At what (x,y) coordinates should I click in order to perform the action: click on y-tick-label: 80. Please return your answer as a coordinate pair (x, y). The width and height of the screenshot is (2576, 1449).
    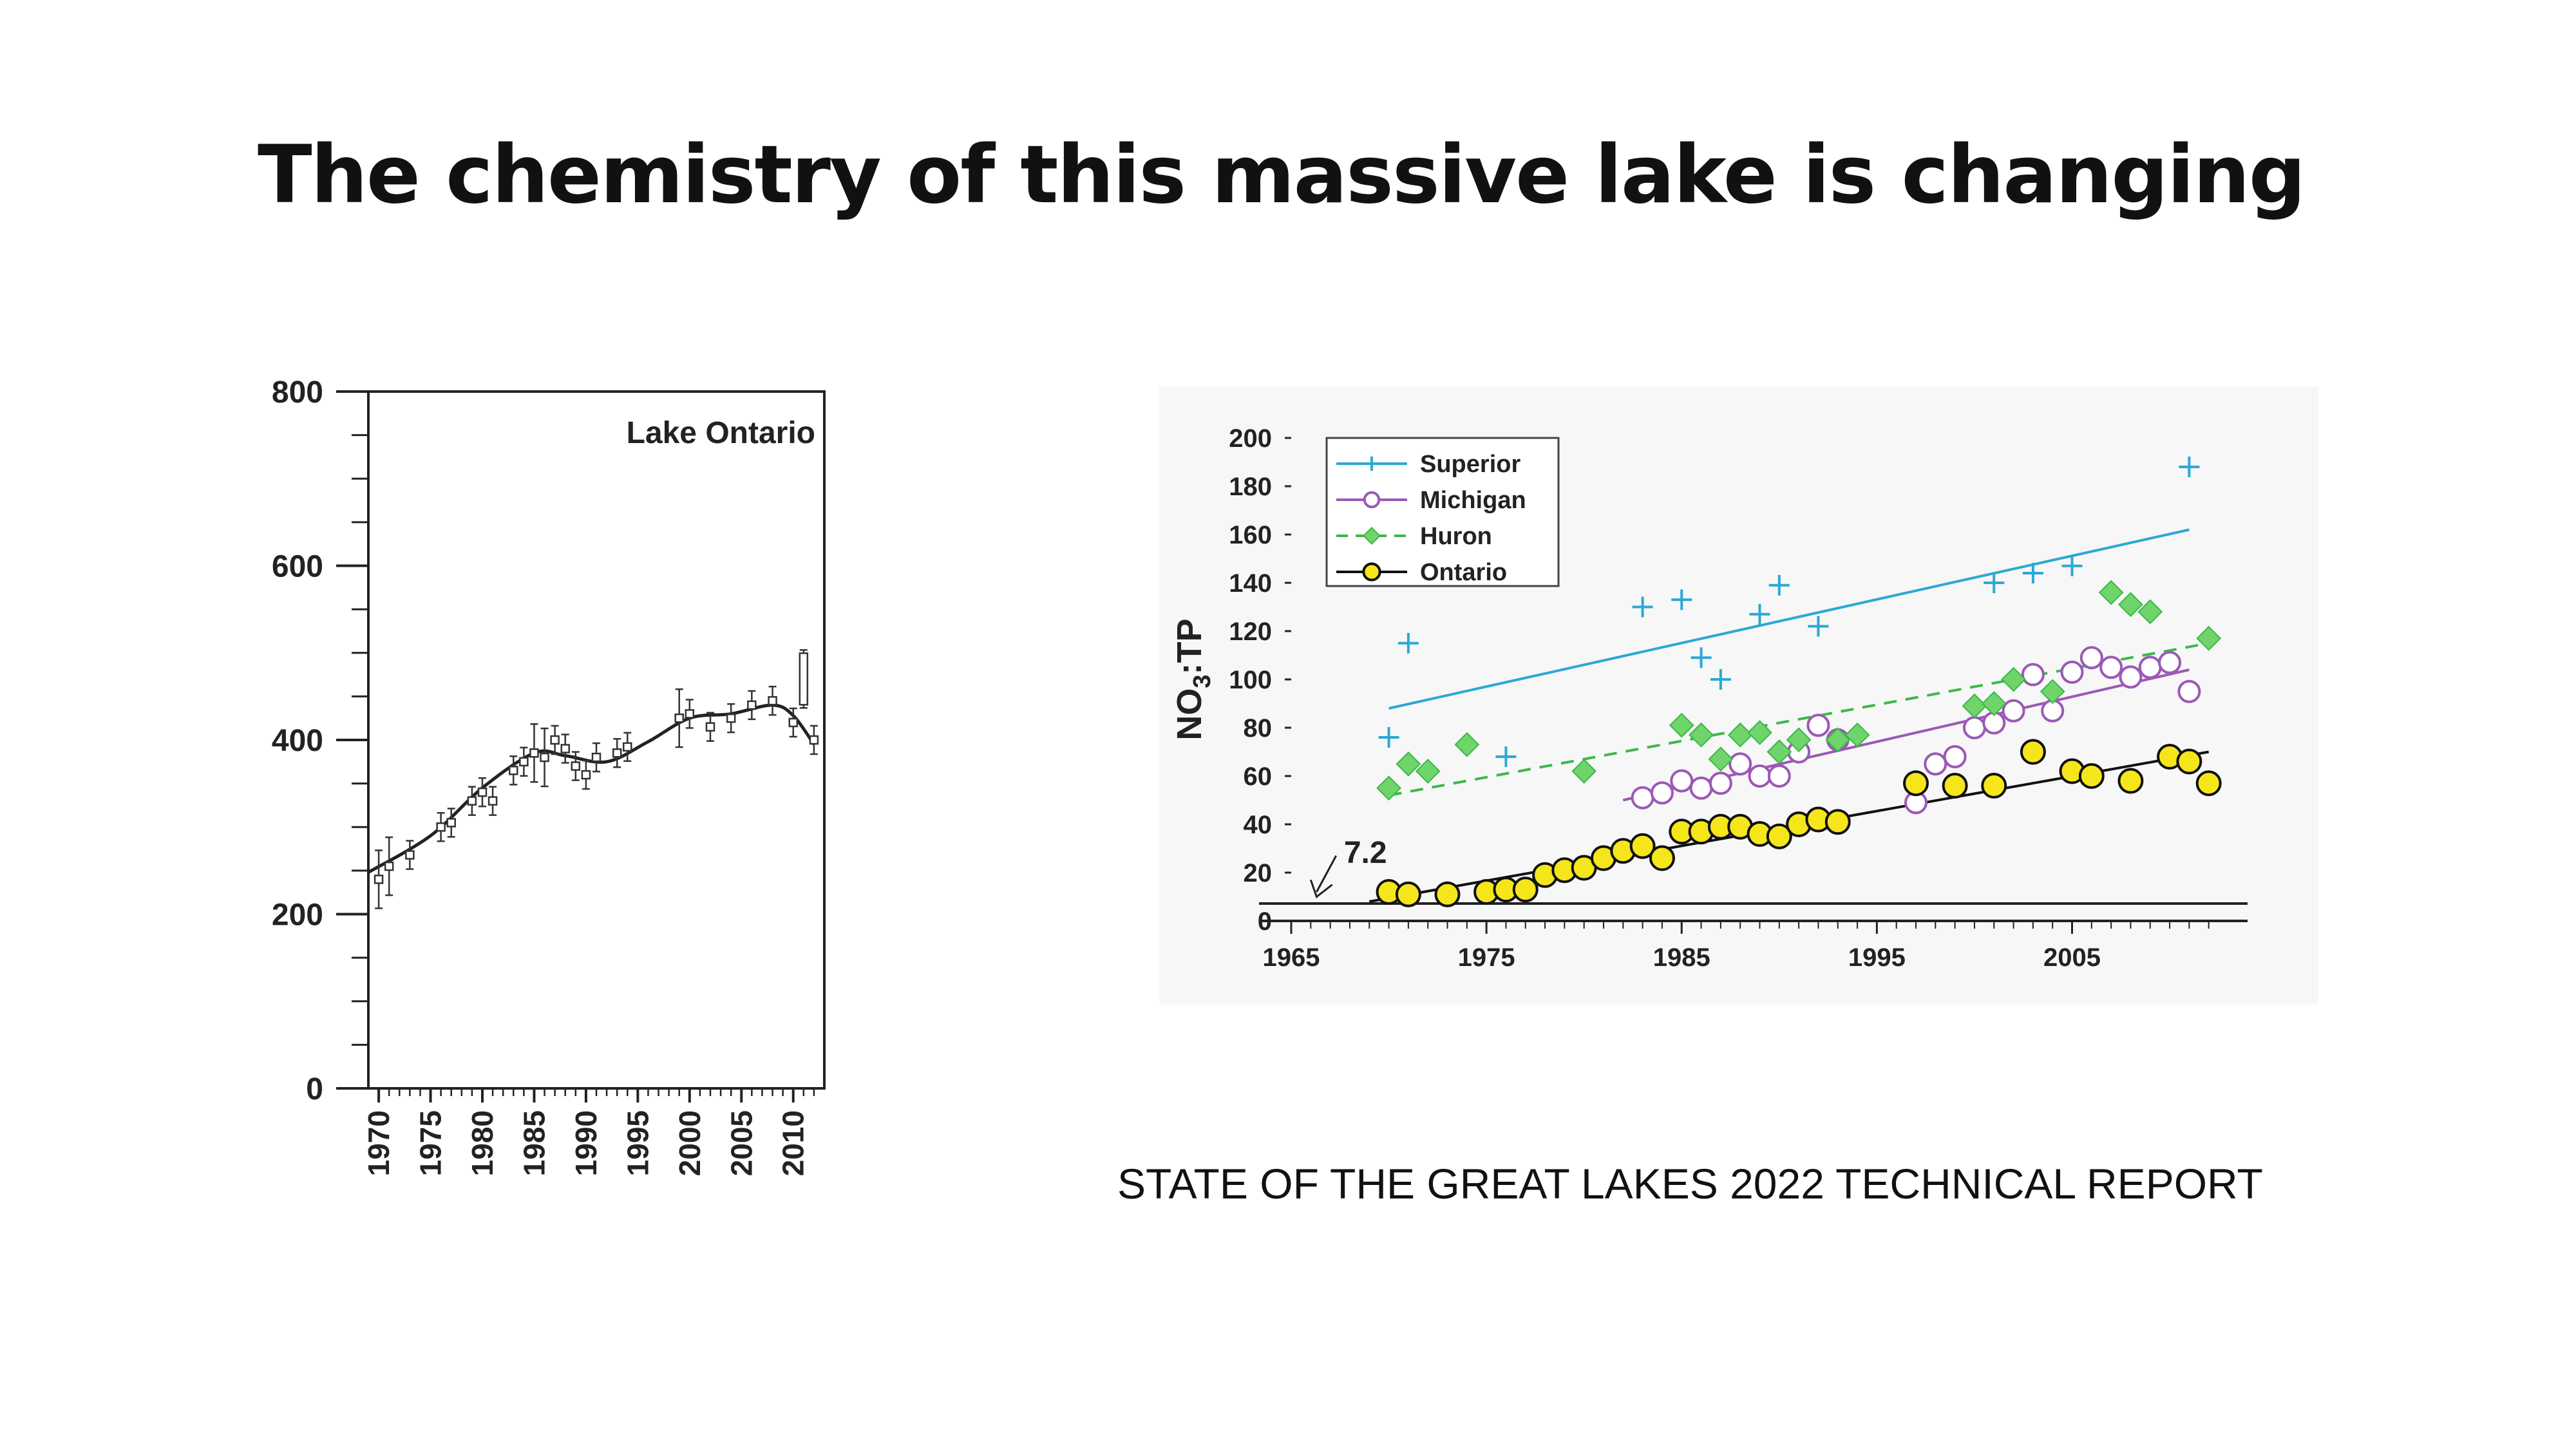
    Looking at the image, I should click on (1258, 728).